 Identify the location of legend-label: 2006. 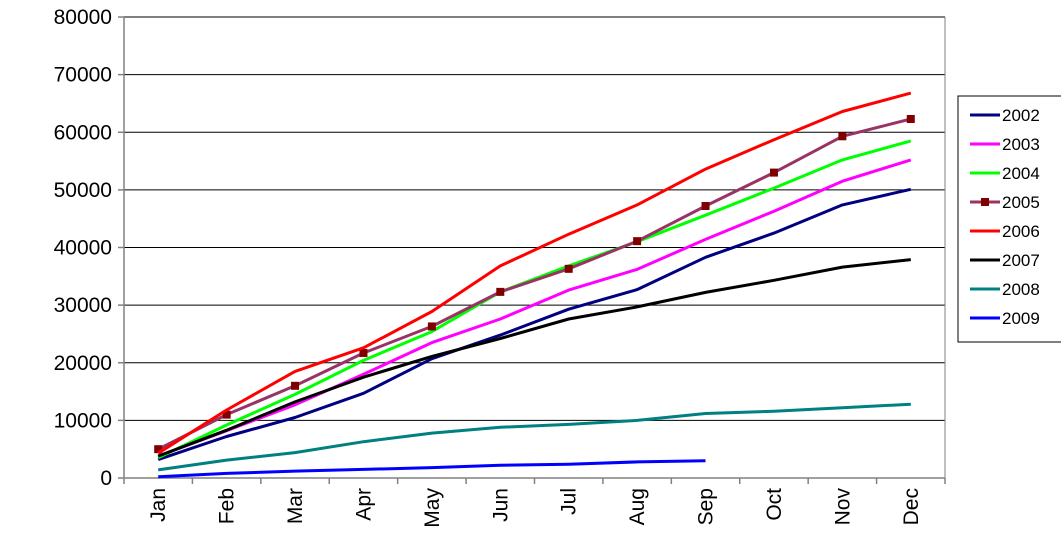
(1021, 231).